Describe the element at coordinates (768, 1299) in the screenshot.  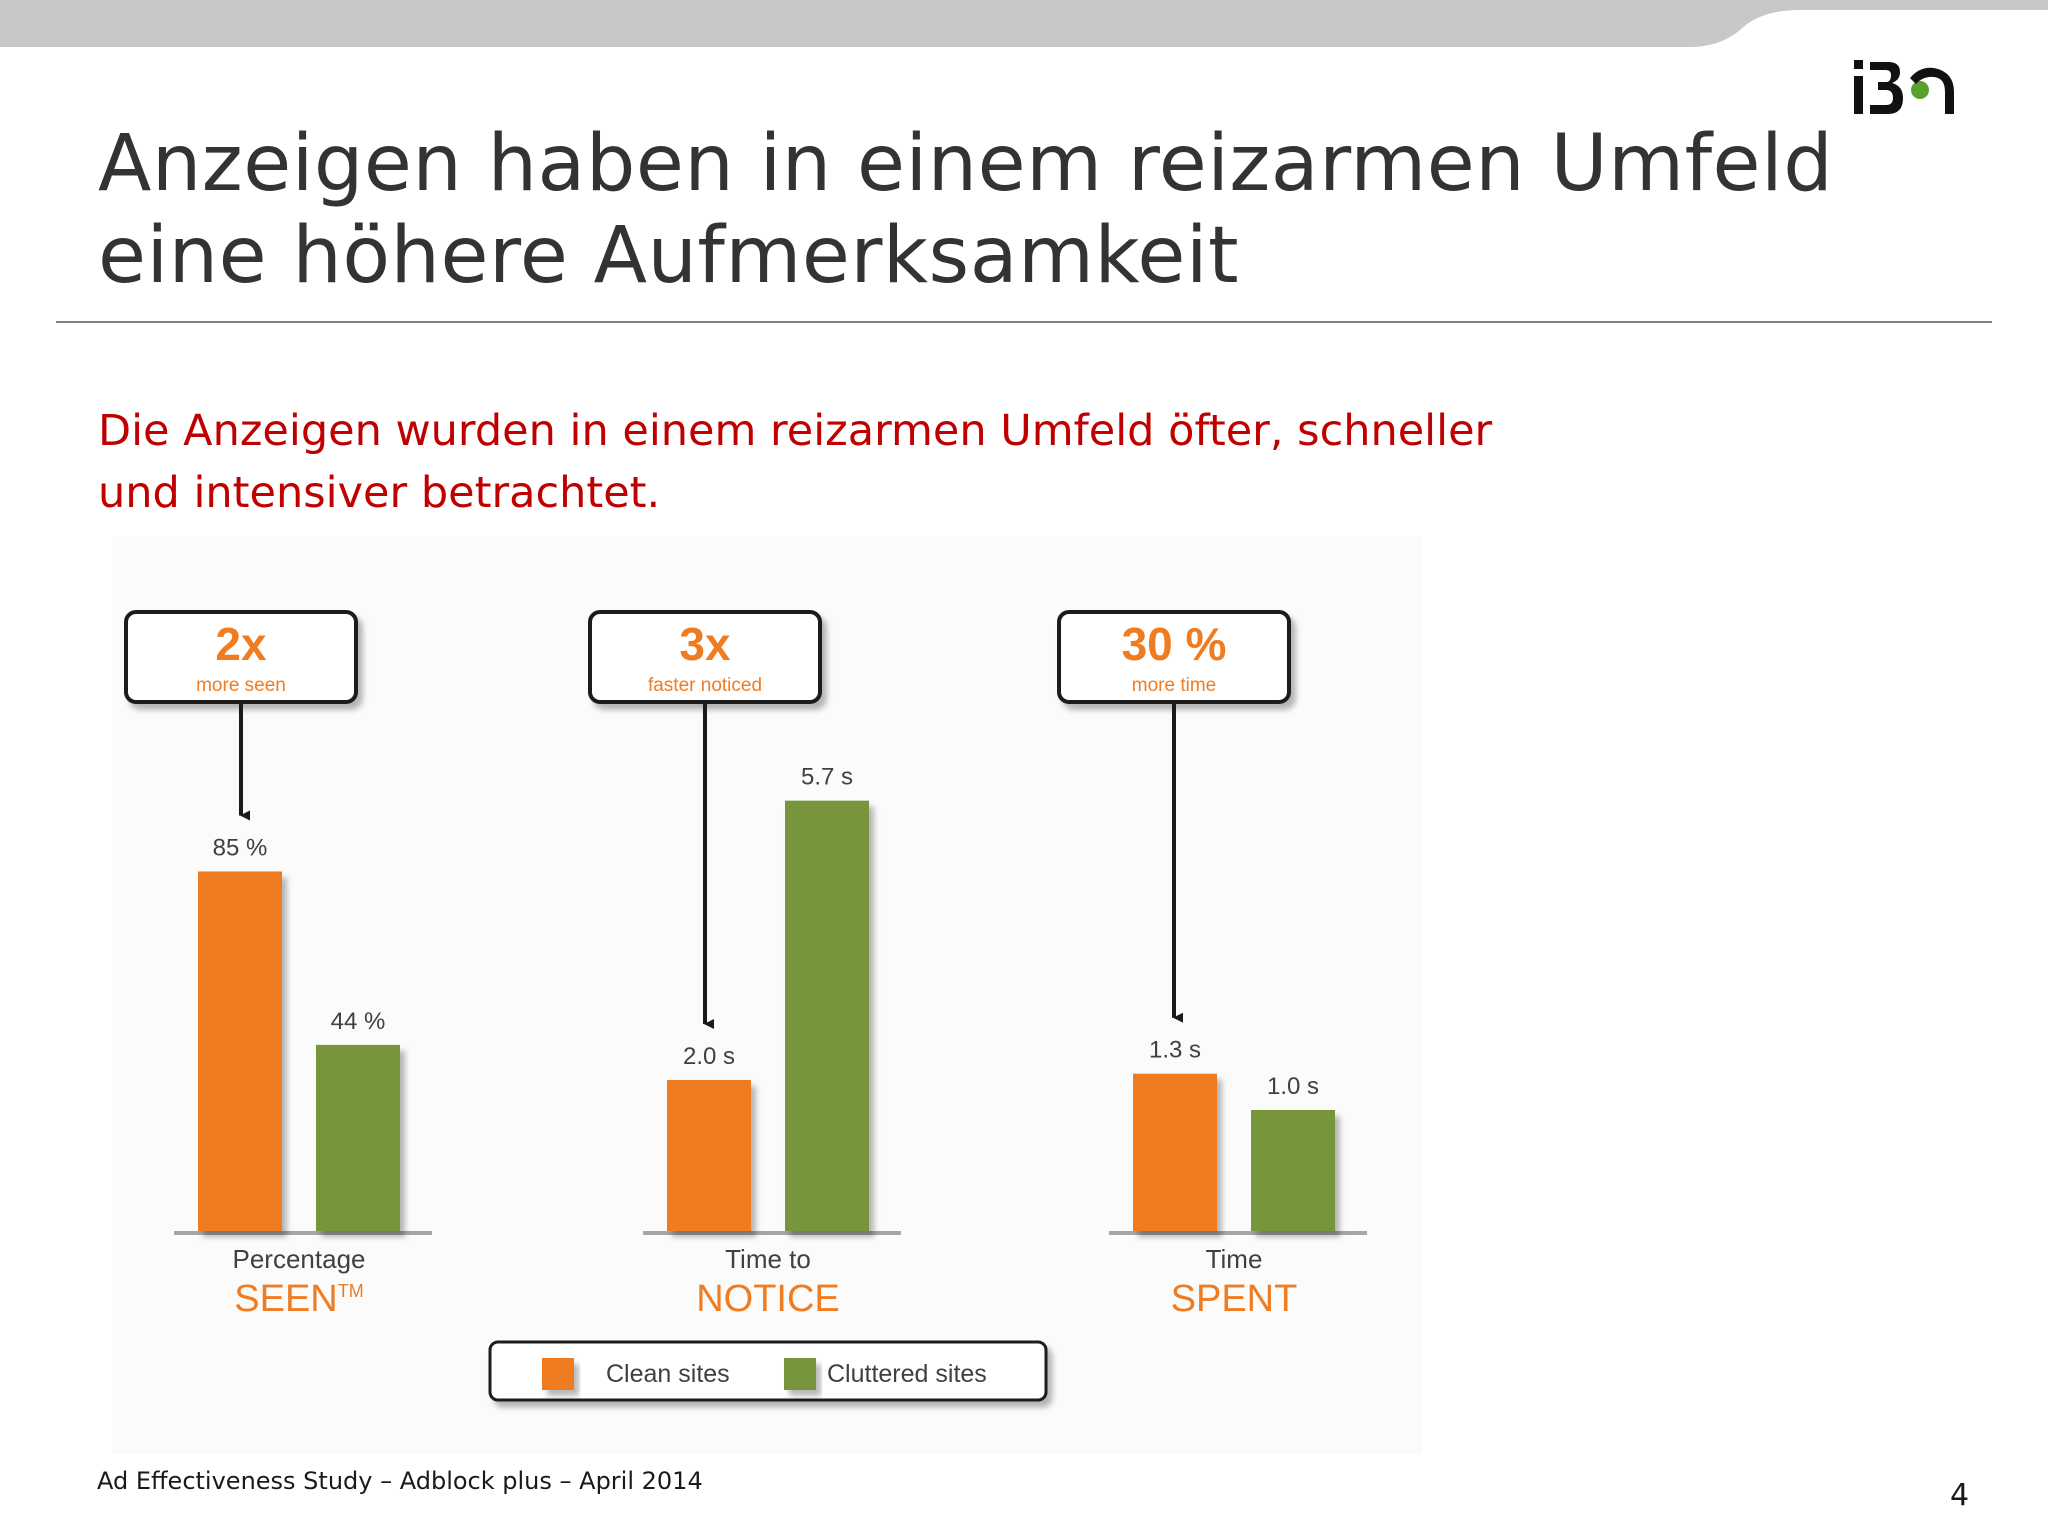
I see `category-label: NOTICE` at that location.